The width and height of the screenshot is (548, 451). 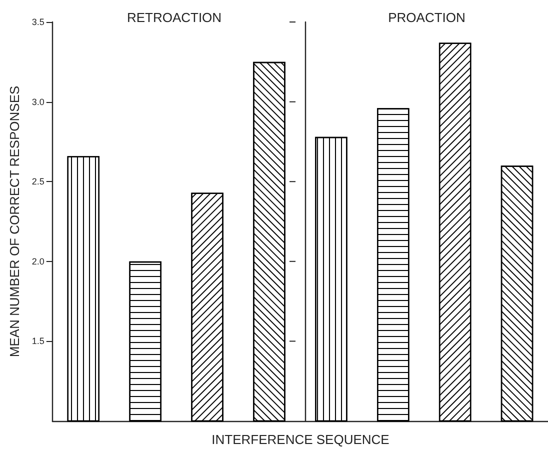 I want to click on x-axis-title: INTERFERENCE SEQUENCE, so click(x=301, y=439).